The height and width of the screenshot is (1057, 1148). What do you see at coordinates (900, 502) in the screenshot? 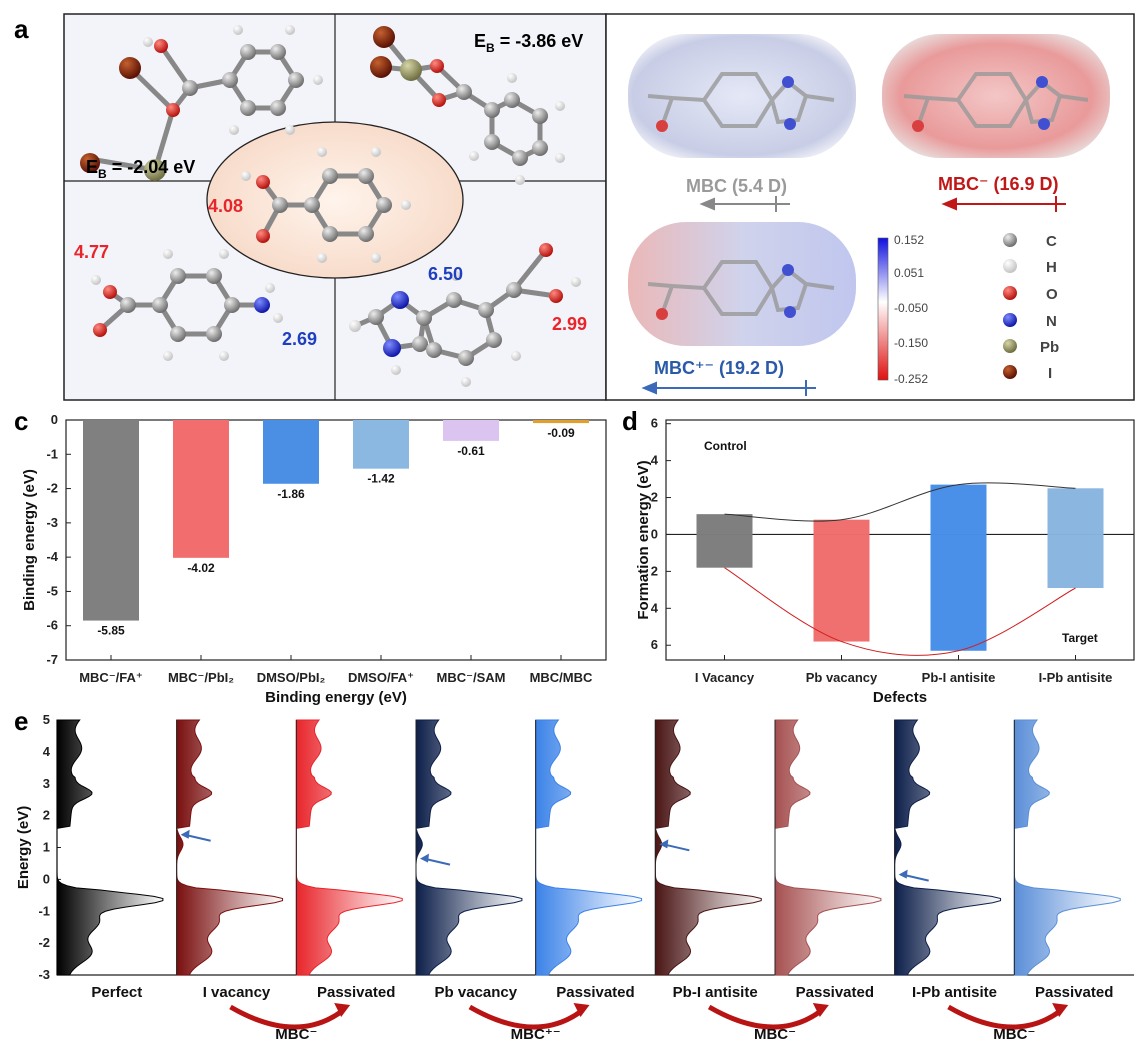
I see `chart-d-control-curve` at bounding box center [900, 502].